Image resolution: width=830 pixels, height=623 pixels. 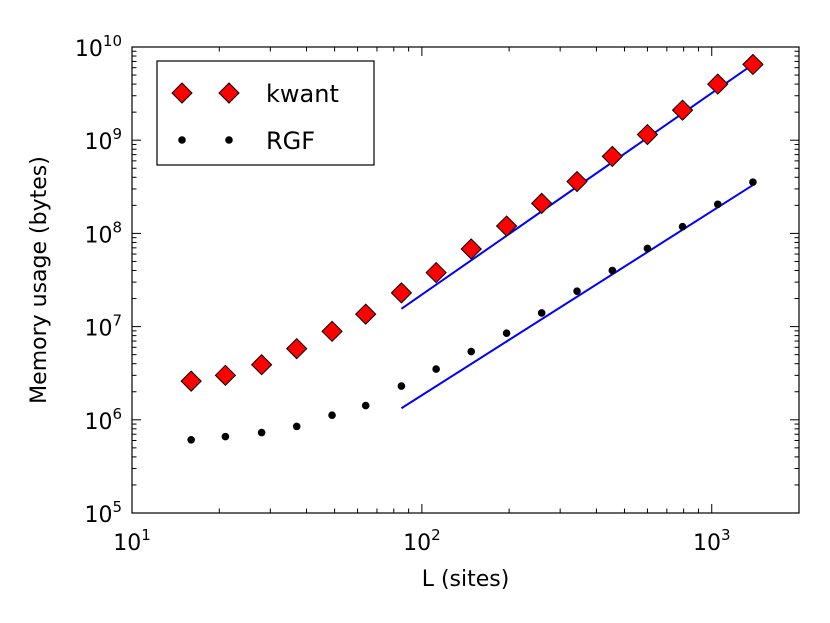 I want to click on x-tick-label: 10¹, so click(x=132, y=541).